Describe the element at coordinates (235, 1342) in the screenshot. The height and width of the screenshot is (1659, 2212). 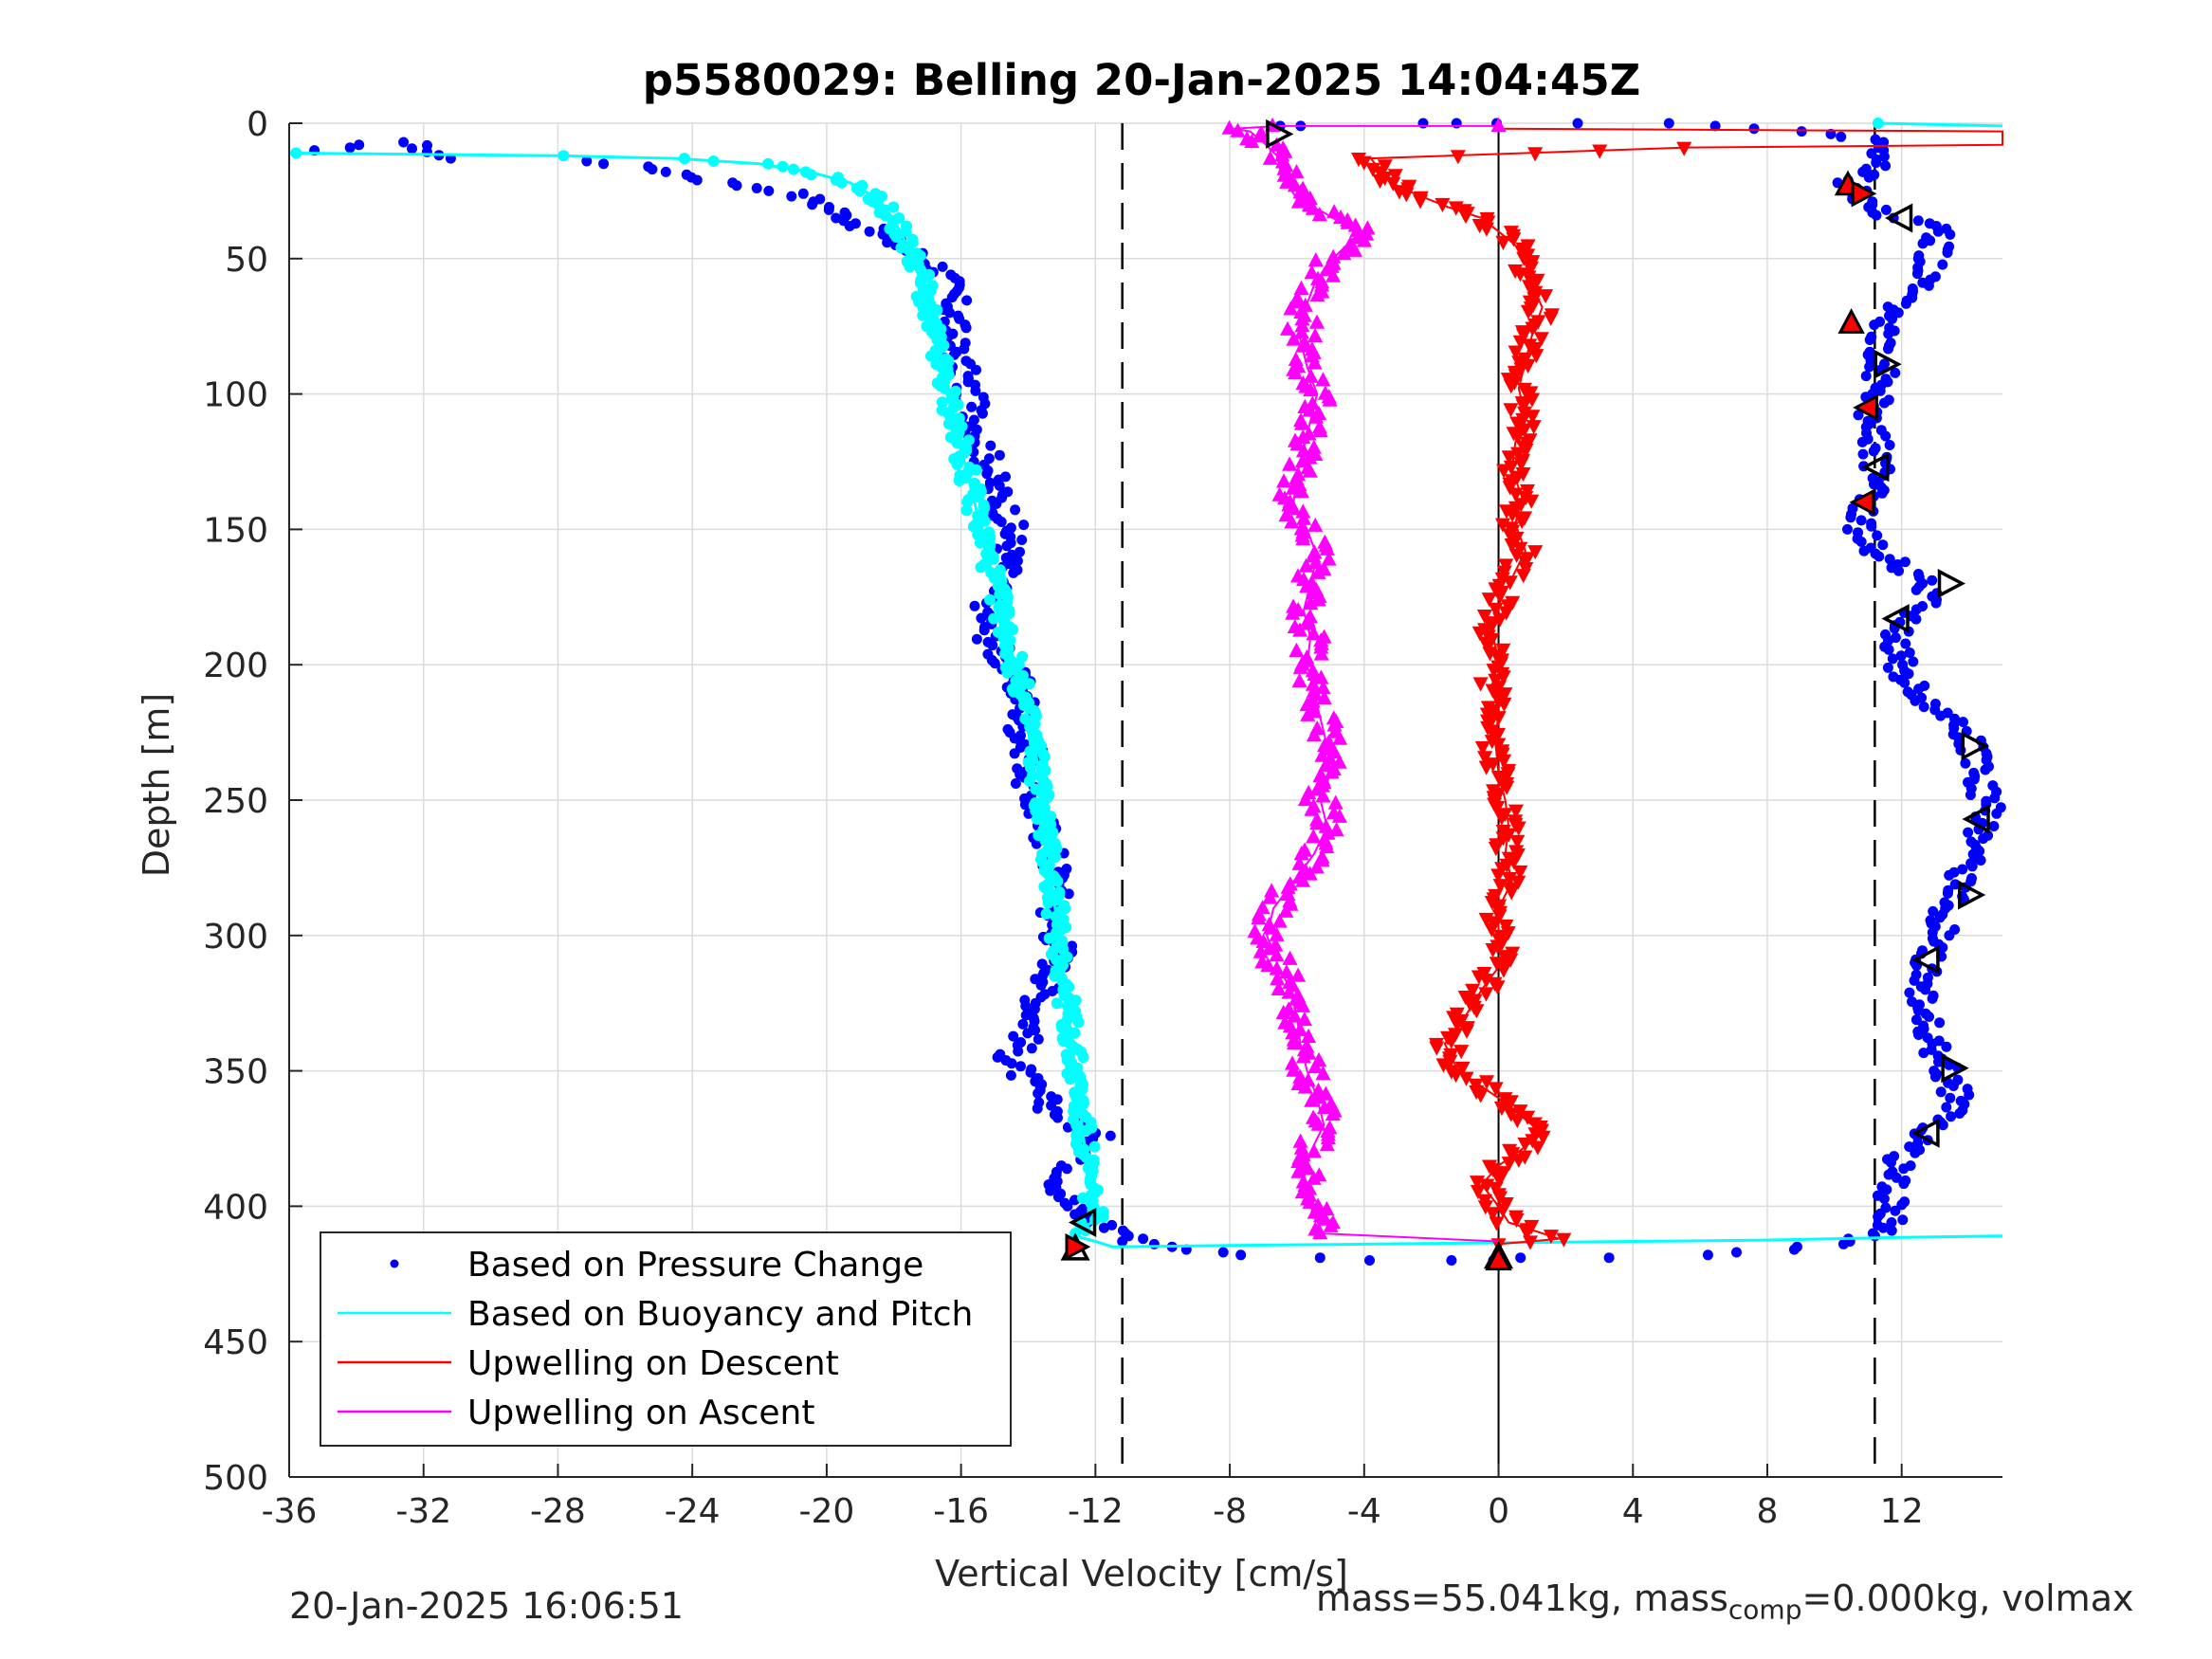
I see `y-tick-label: 450` at that location.